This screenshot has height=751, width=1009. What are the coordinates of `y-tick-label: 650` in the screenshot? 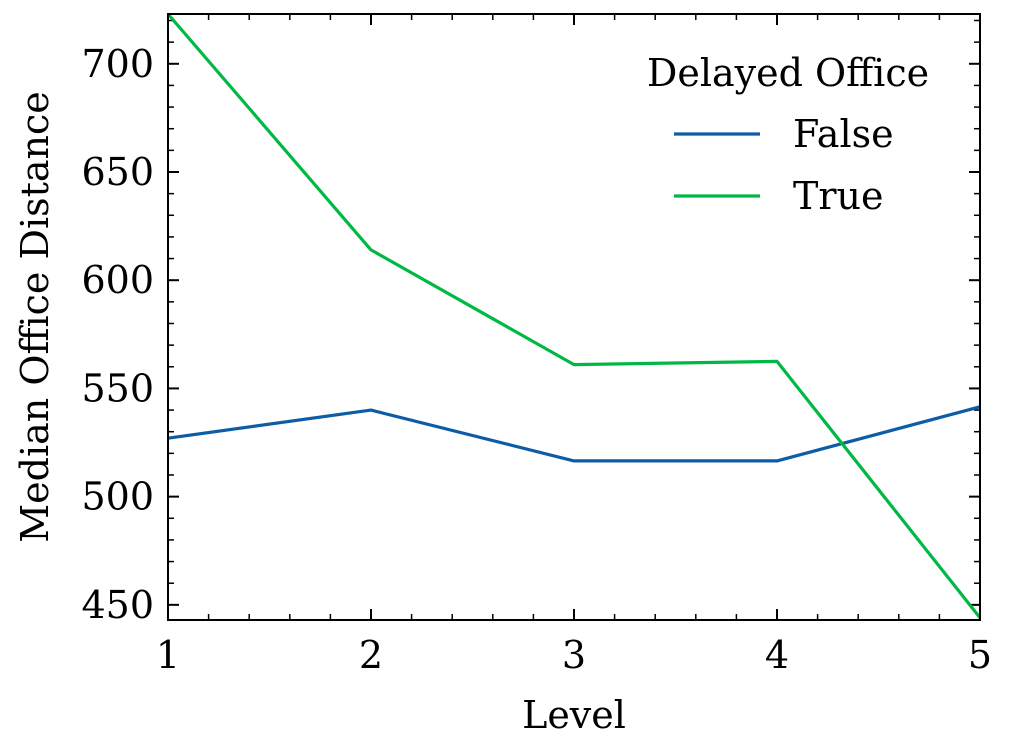 It's located at (117, 172).